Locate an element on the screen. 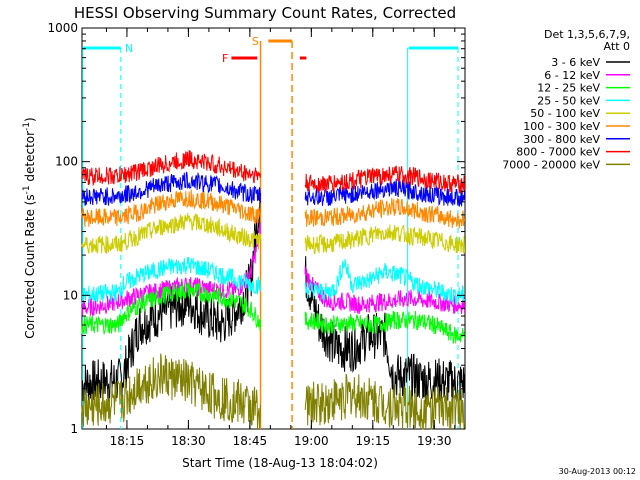  y-axis-label: Corrected Count Rate (s-1 detector-1) is located at coordinates (29, 227).